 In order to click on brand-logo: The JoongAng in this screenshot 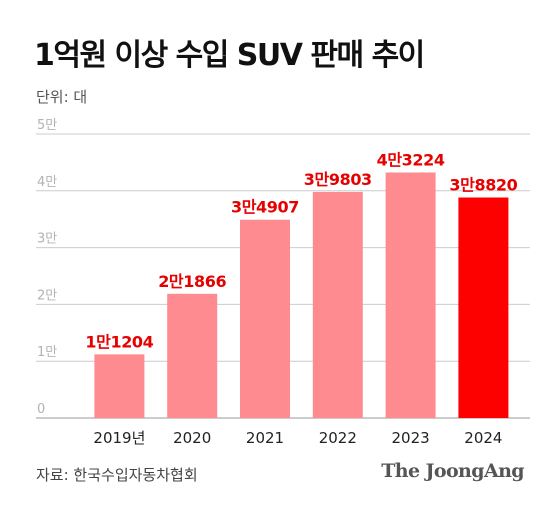, I will do `click(452, 471)`.